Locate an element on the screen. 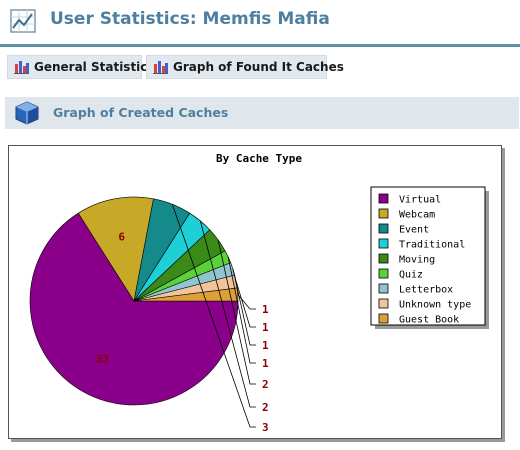 Image resolution: width=520 pixels, height=450 pixels. legend-label: Traditional is located at coordinates (432, 245).